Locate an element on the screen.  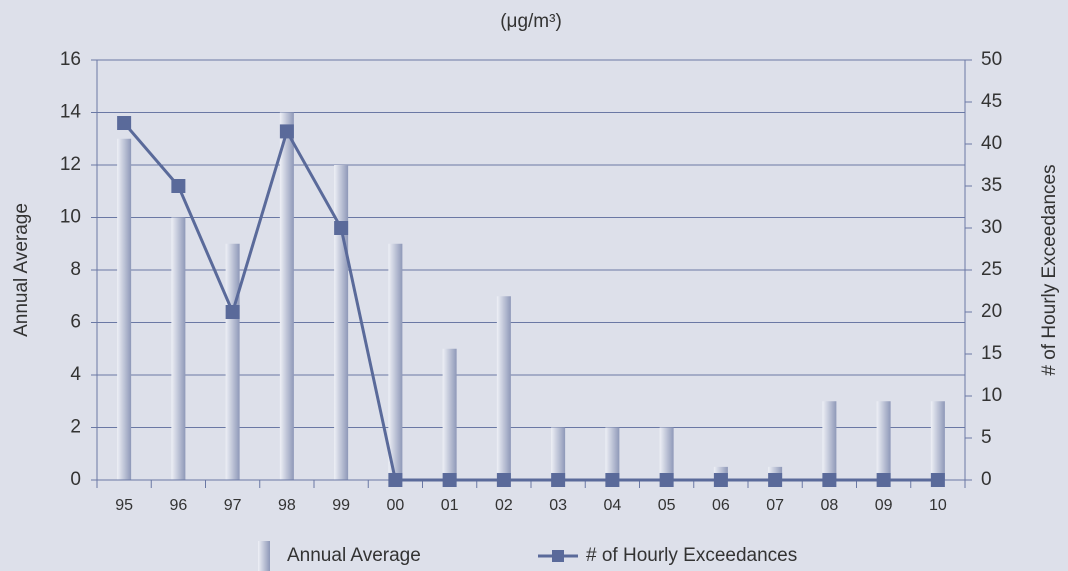
x-tick-label: 96 is located at coordinates (178, 505).